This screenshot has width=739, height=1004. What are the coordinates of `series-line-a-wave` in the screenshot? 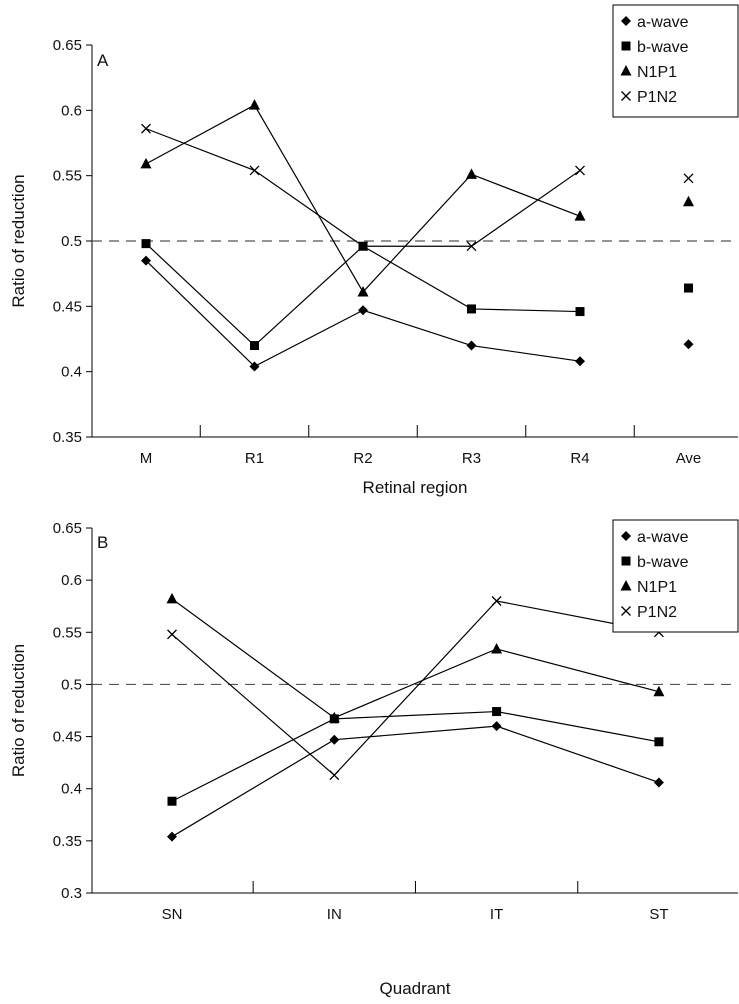 It's located at (415, 781).